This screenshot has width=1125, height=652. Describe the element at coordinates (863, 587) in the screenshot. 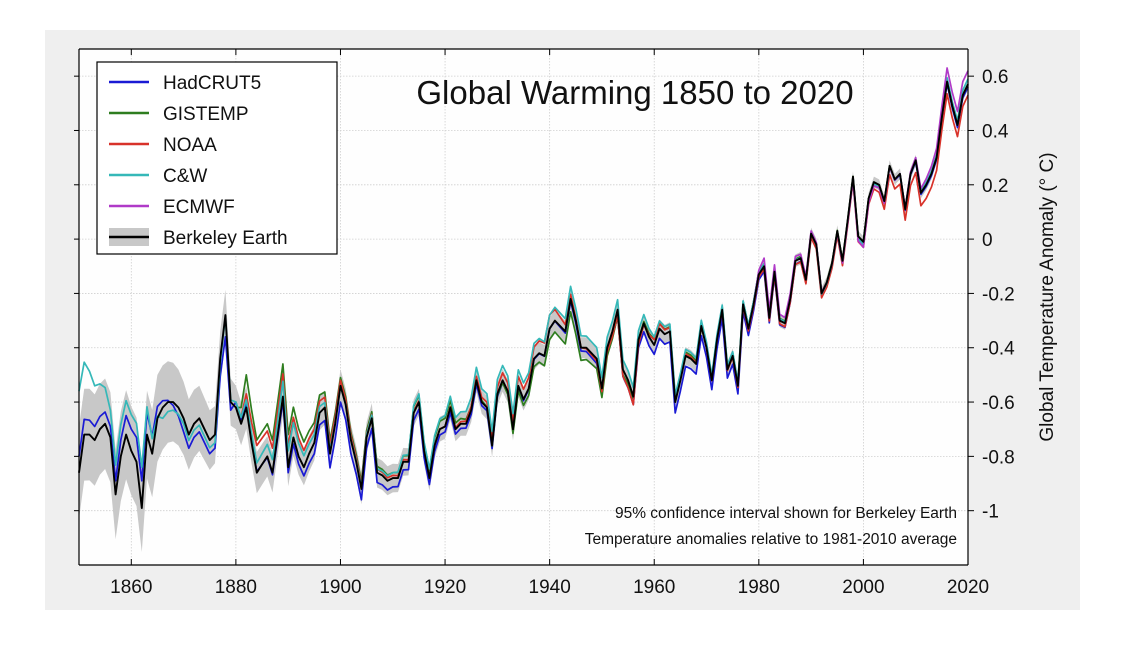

I see `x-tick-label: 2000` at that location.